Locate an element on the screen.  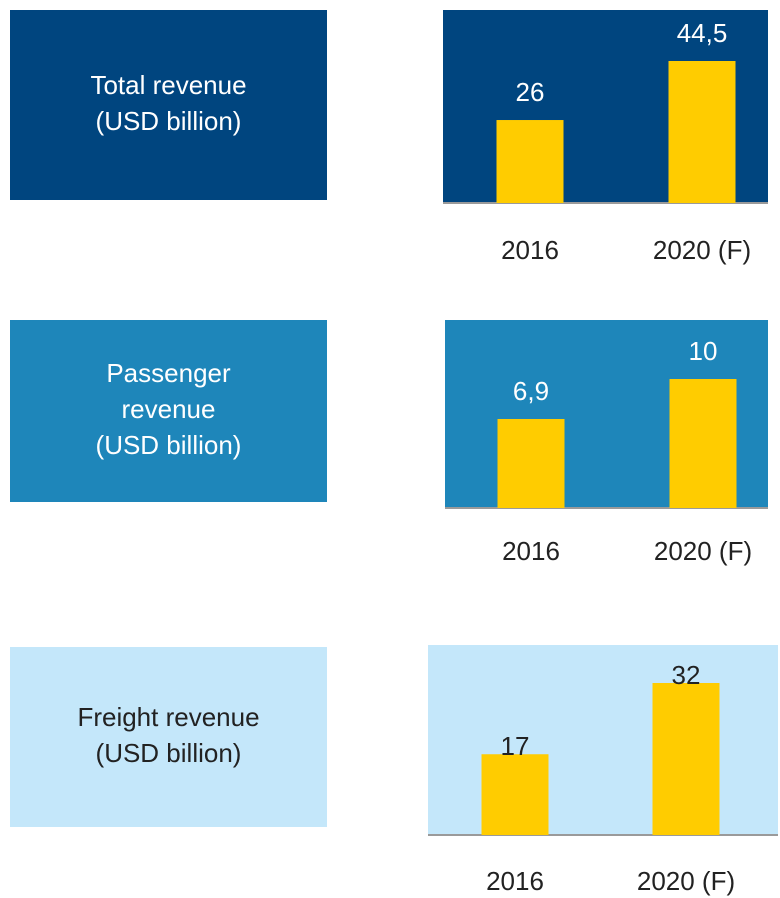
chart-title: revenue is located at coordinates (169, 409).